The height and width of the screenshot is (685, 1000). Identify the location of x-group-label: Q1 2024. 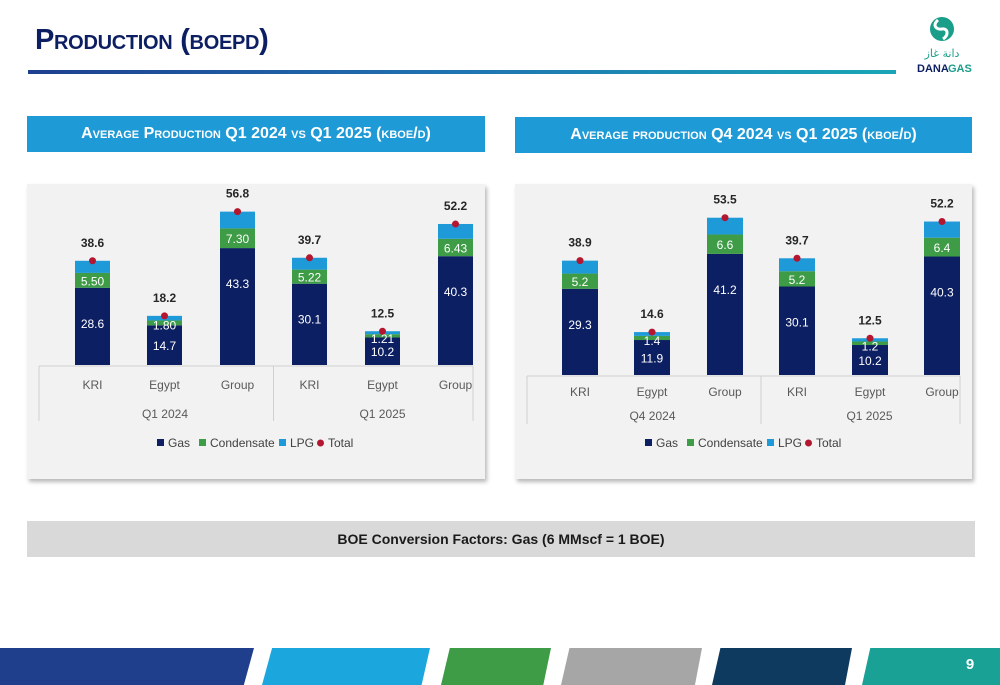
(165, 414).